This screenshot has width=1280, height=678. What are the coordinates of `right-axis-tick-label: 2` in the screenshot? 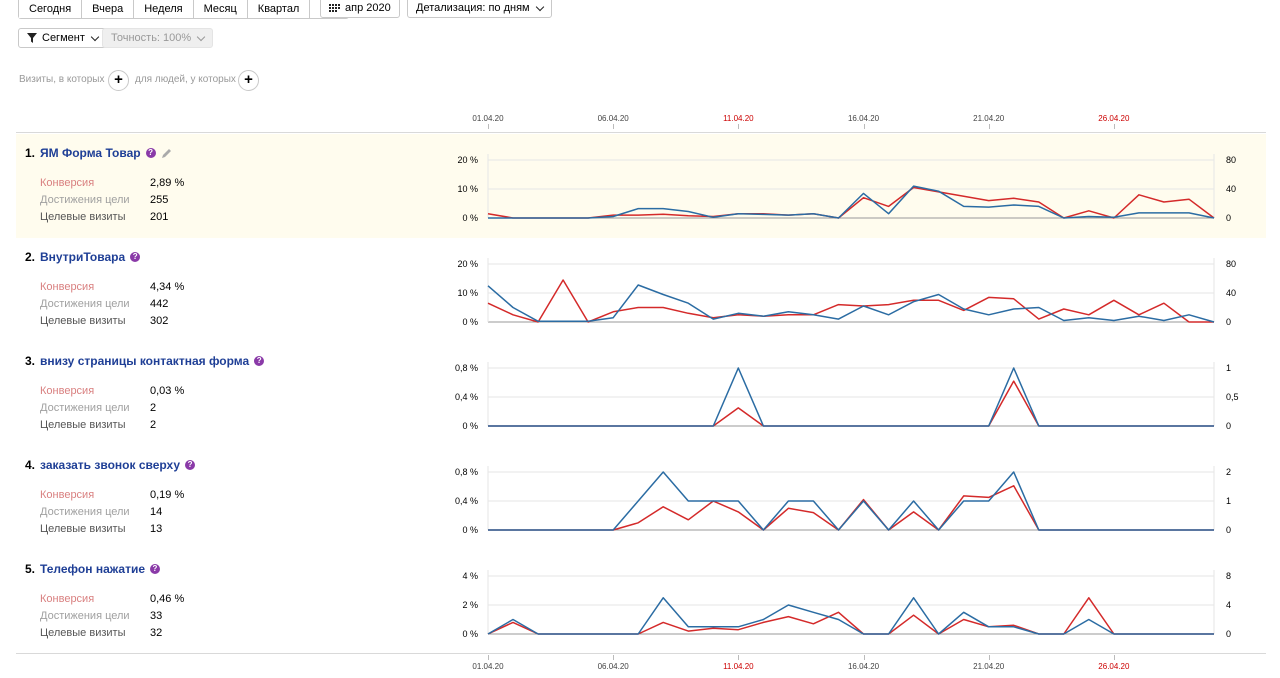 It's located at (1228, 472).